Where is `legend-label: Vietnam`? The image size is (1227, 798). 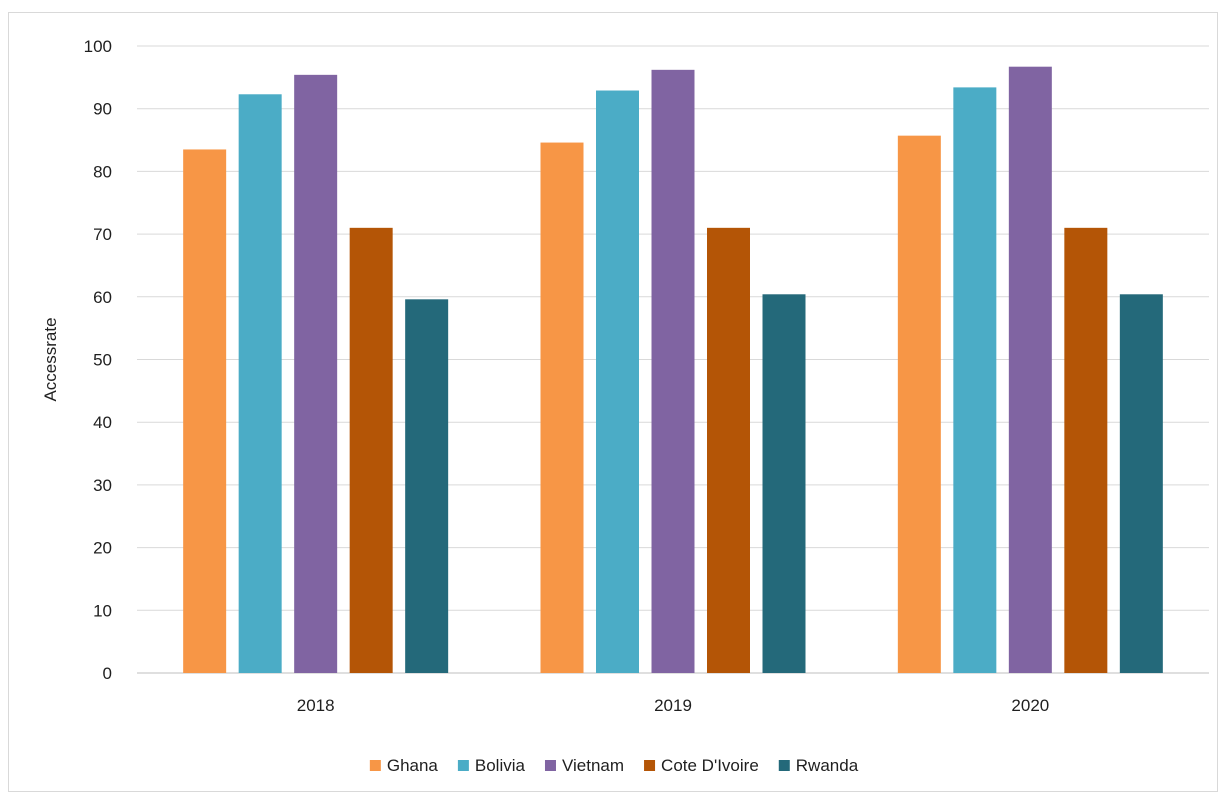
legend-label: Vietnam is located at coordinates (593, 765).